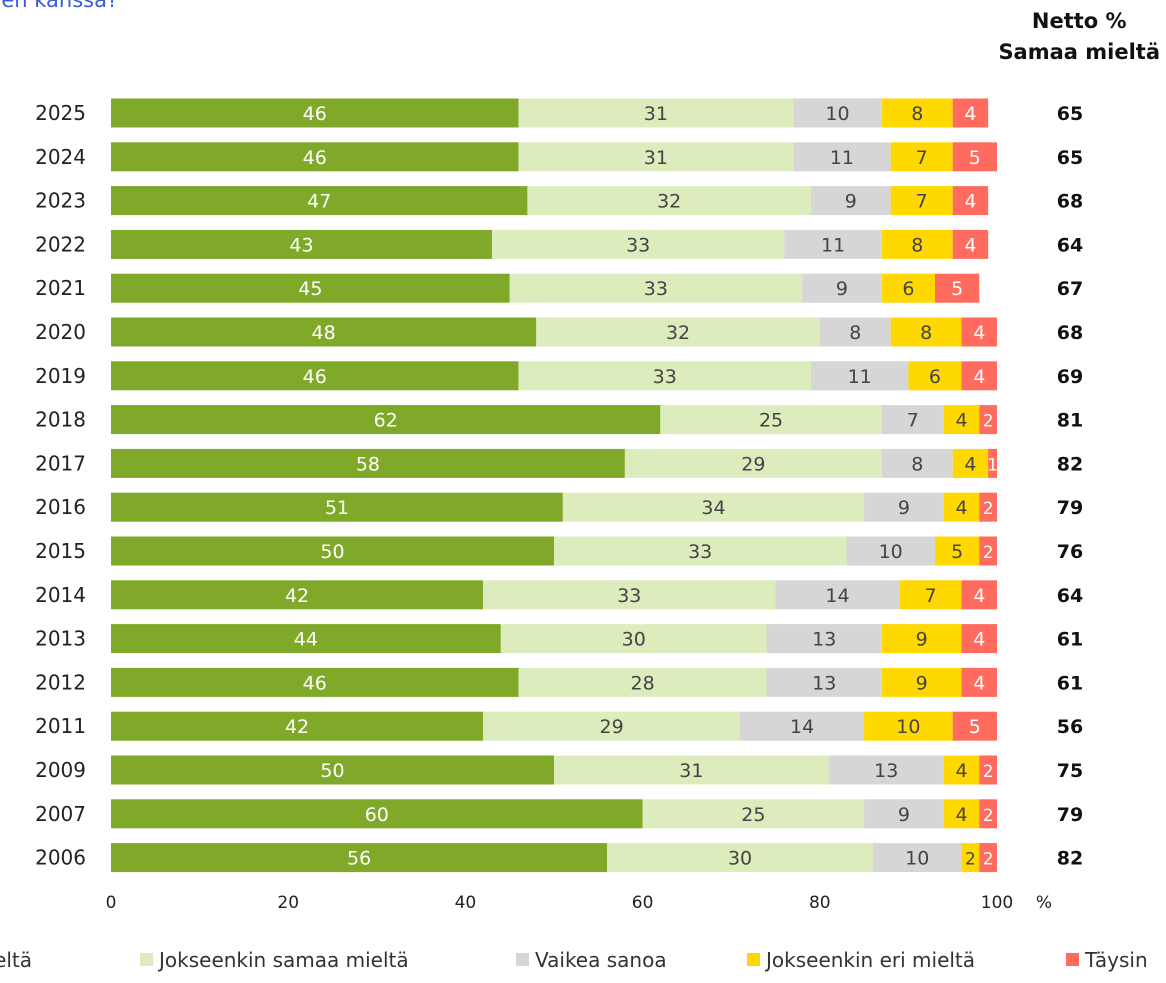 The image size is (1166, 983). What do you see at coordinates (1079, 37) in the screenshot?
I see `netto-header: Netto % Samaa mieltä` at bounding box center [1079, 37].